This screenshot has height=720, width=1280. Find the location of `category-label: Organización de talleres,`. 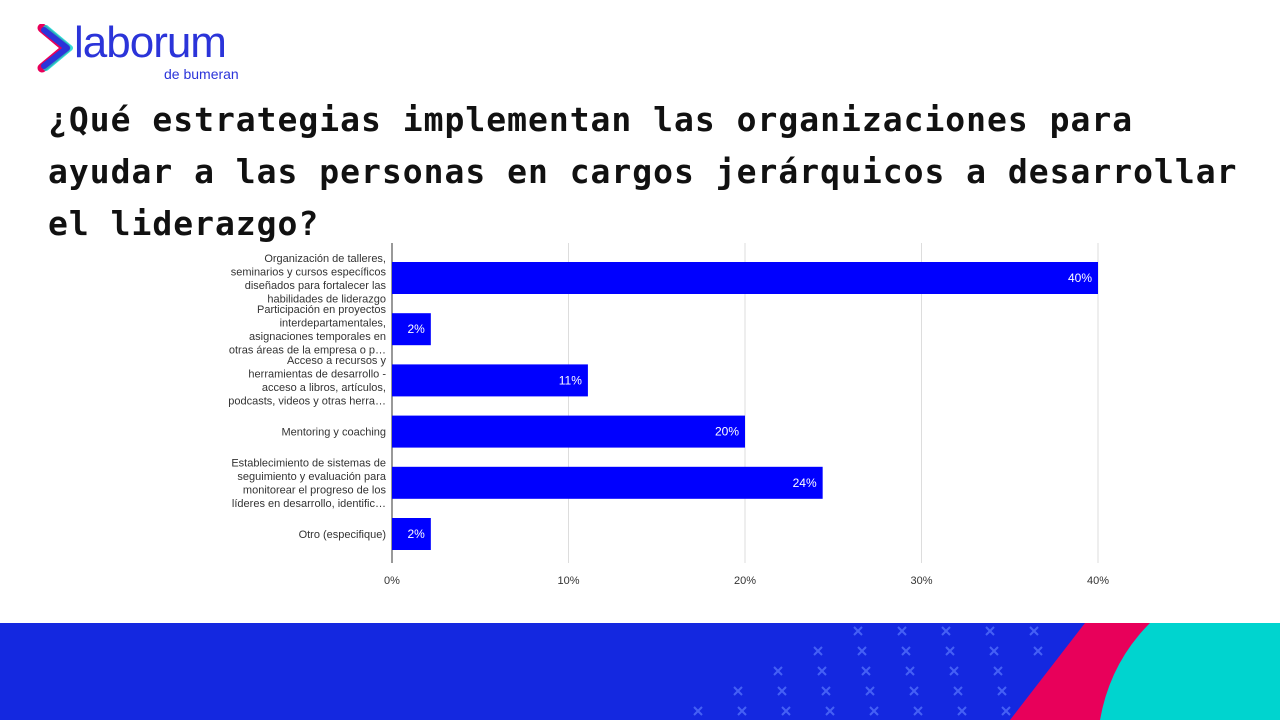

category-label: Organización de talleres, is located at coordinates (325, 259).